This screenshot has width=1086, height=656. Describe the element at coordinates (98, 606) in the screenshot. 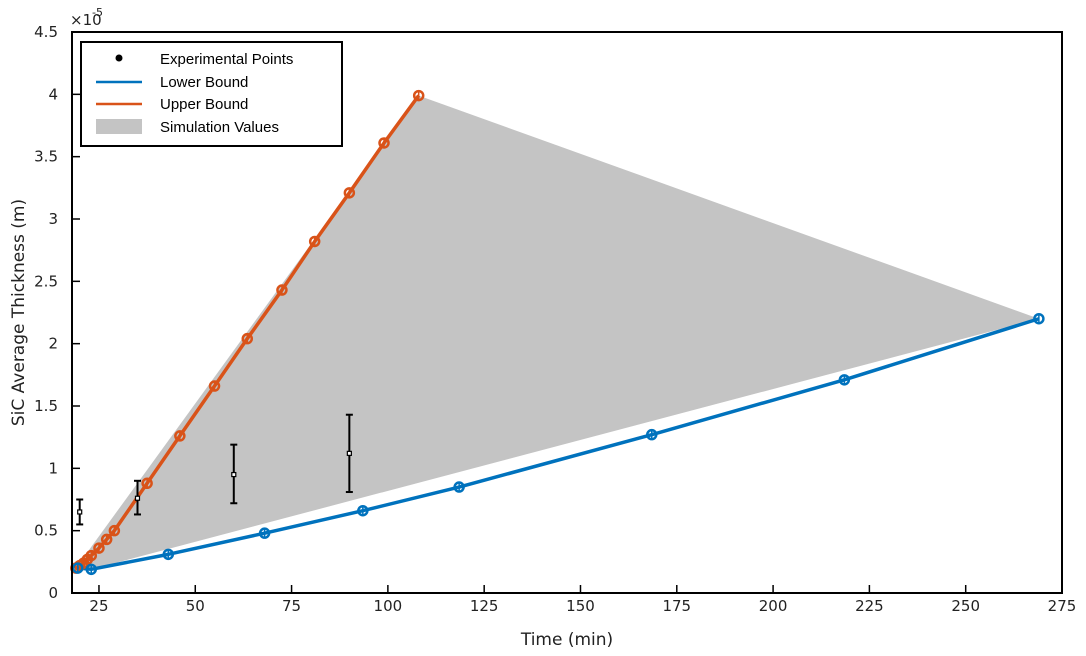

I see `x-tick-label: 25` at that location.